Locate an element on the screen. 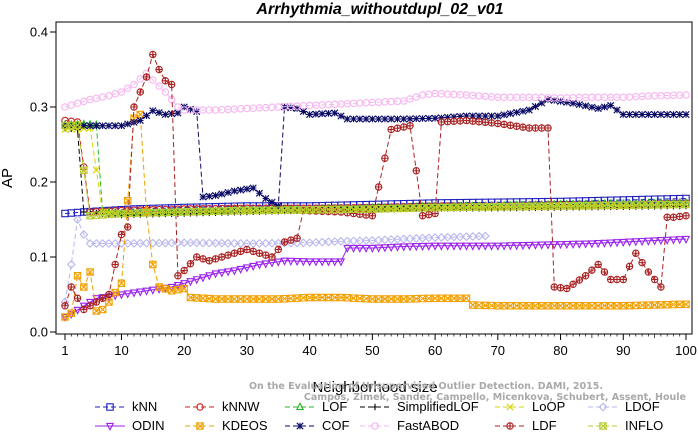  y-tick-label: 0.4 is located at coordinates (39, 32).